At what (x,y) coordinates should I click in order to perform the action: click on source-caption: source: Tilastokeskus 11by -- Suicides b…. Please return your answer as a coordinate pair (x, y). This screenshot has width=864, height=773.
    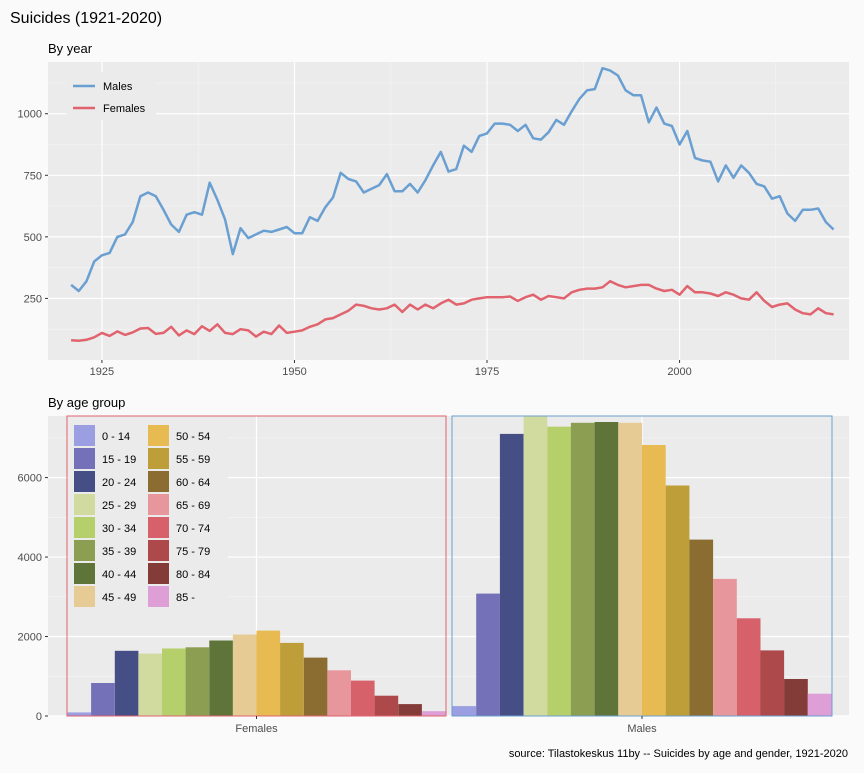
    Looking at the image, I should click on (678, 754).